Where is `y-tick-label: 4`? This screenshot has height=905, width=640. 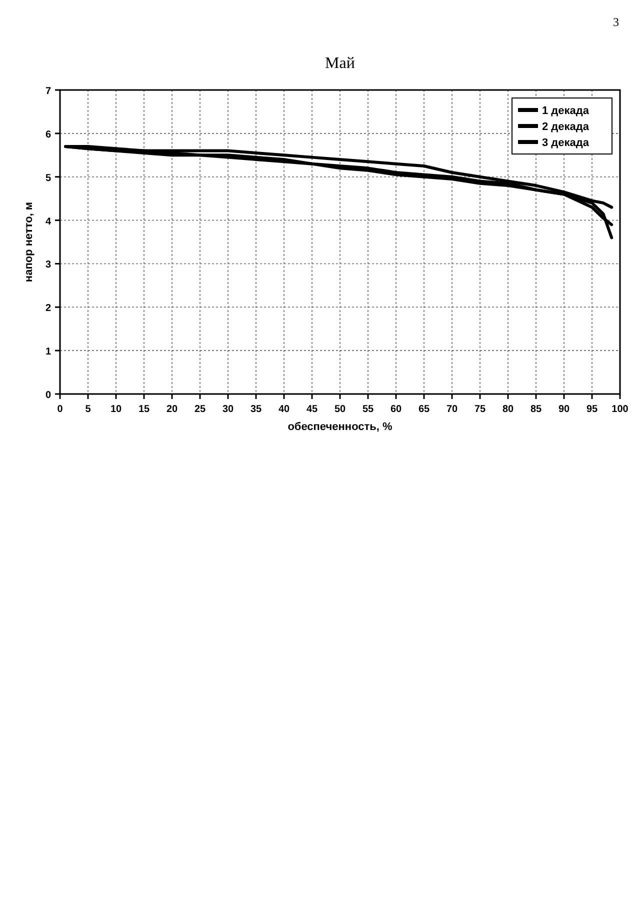 y-tick-label: 4 is located at coordinates (48, 222).